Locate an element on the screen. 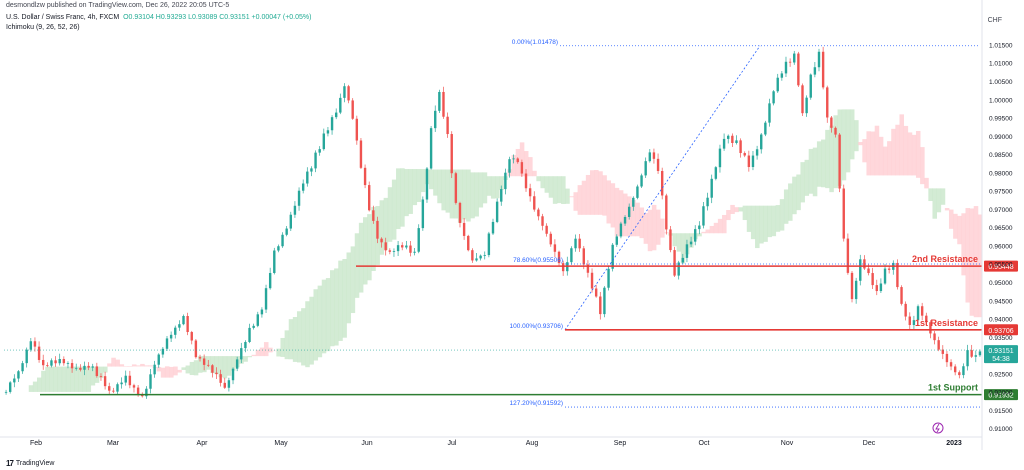 This screenshot has width=1024, height=470. price-tick-label: 0.92000 is located at coordinates (1001, 393).